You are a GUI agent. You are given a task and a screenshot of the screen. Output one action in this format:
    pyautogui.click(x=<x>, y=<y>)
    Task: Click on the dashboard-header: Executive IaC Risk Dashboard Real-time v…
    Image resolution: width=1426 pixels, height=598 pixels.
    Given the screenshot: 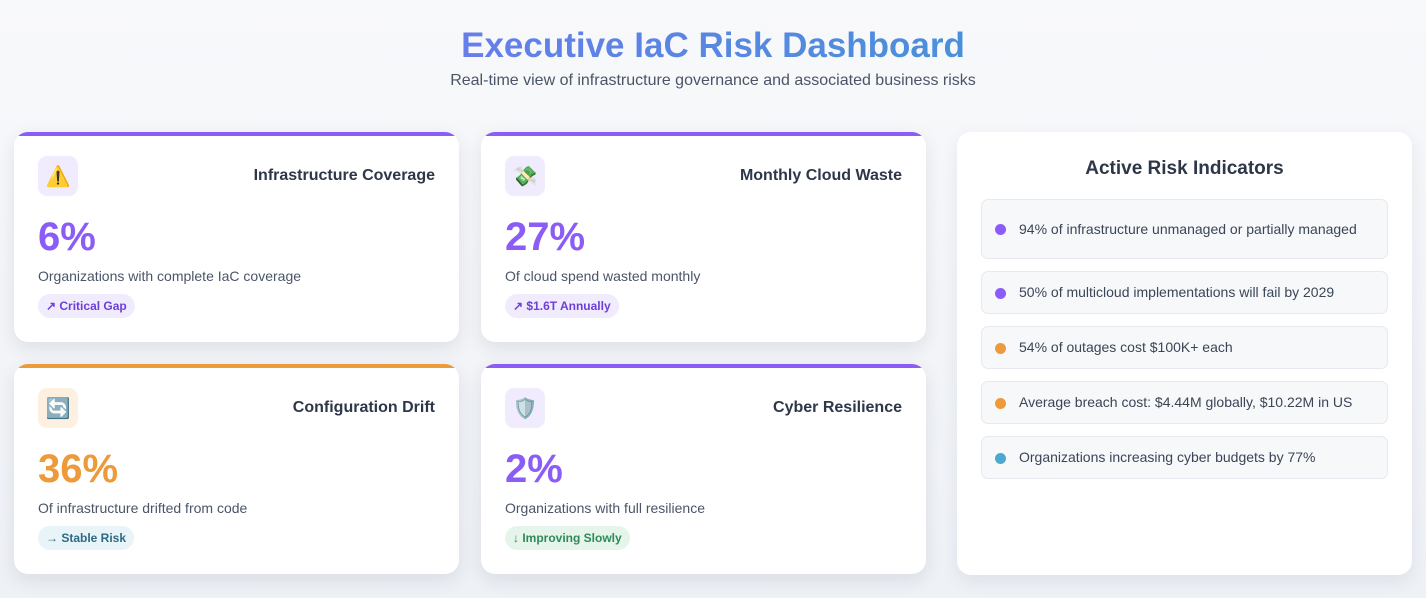 What is the action you would take?
    pyautogui.click(x=713, y=57)
    